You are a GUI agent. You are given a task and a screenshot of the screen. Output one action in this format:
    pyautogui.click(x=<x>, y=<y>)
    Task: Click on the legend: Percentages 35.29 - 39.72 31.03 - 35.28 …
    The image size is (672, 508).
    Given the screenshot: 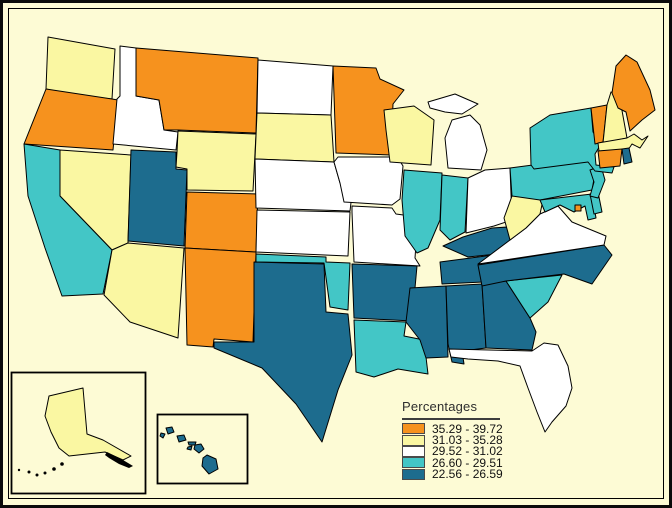 What is the action you would take?
    pyautogui.click(x=472, y=440)
    